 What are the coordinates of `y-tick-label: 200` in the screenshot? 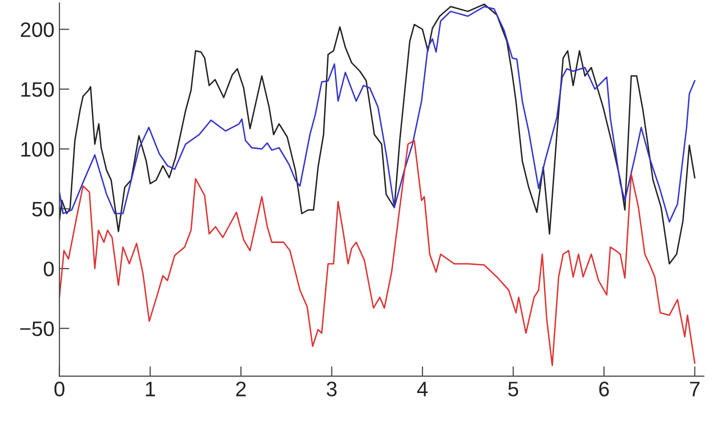 It's located at (37, 30).